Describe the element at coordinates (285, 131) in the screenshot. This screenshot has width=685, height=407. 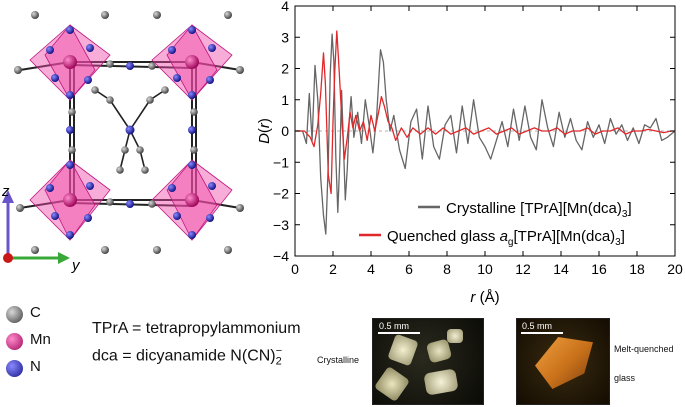
I see `y-tick-label: 0` at that location.